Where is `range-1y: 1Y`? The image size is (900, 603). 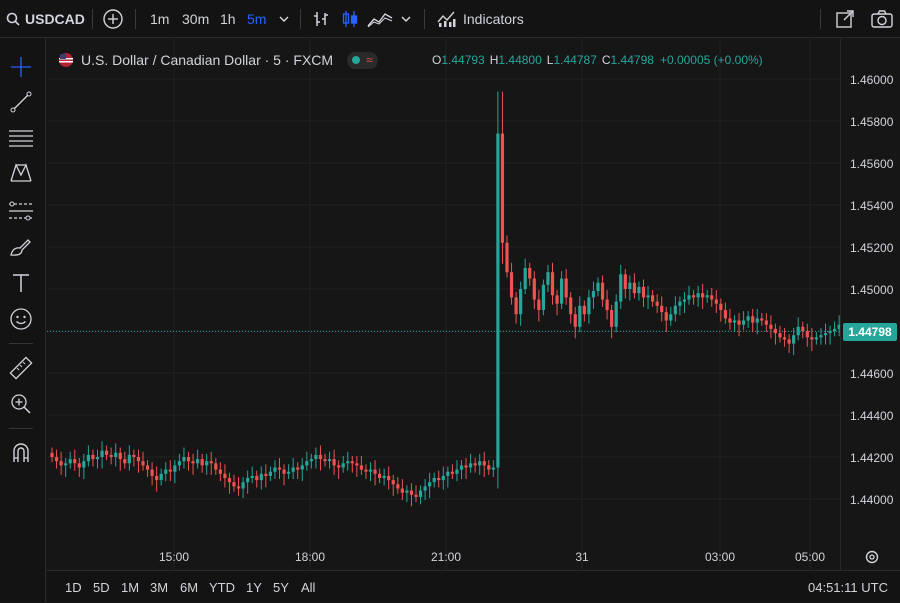
range-1y: 1Y is located at coordinates (254, 587).